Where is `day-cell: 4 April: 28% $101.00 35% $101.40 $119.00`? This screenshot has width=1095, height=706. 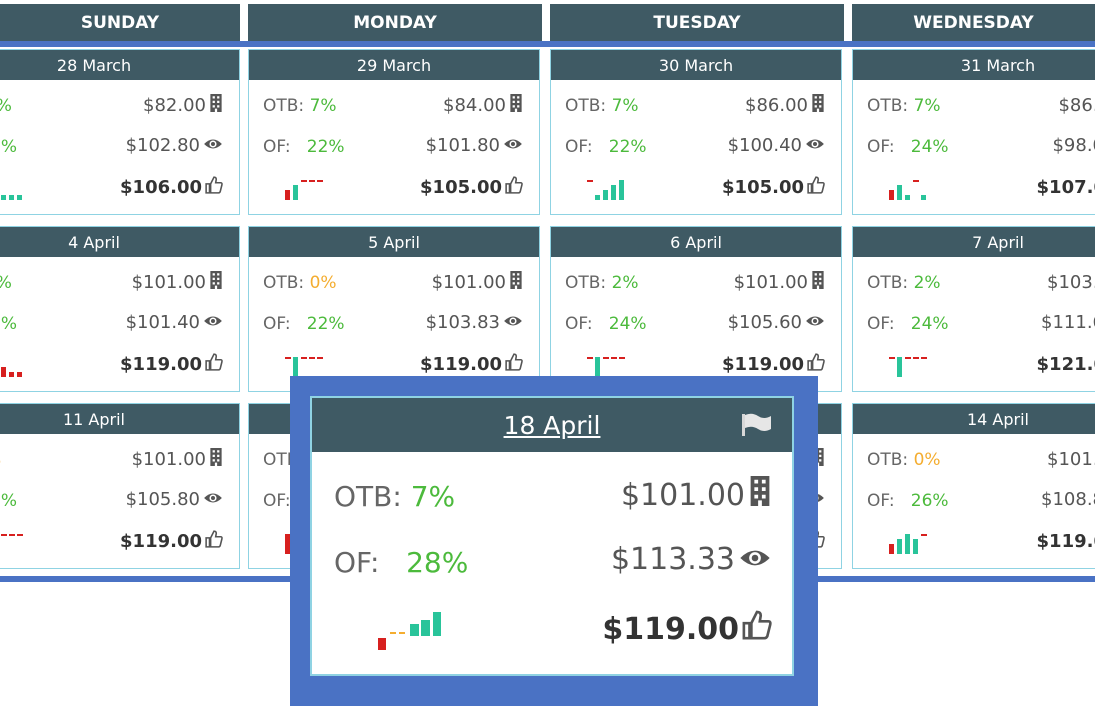
day-cell: 4 April: 28% $101.00 35% $101.40 $119.00 is located at coordinates (120, 309).